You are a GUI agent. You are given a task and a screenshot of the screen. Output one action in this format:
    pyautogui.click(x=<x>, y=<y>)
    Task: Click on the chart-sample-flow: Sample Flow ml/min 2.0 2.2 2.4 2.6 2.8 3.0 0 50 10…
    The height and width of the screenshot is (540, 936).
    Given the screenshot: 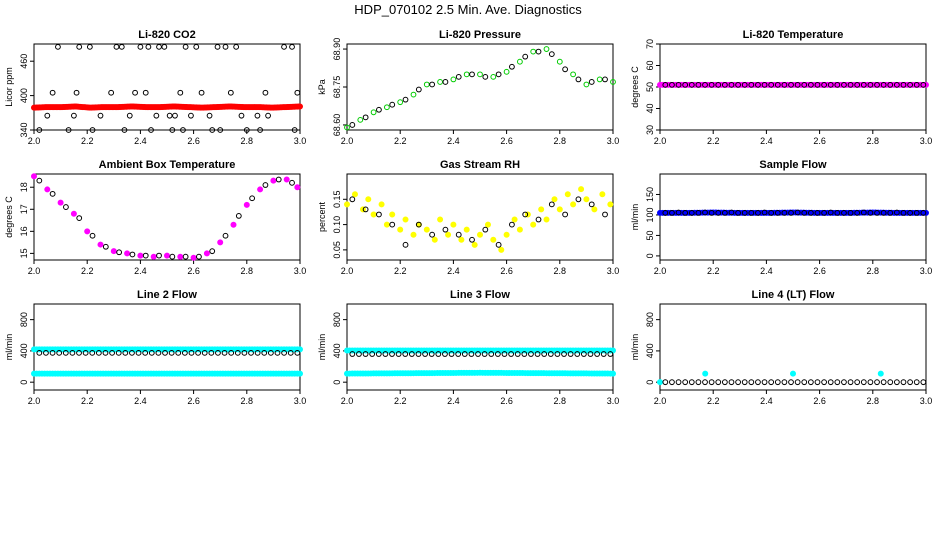 What is the action you would take?
    pyautogui.click(x=781, y=217)
    